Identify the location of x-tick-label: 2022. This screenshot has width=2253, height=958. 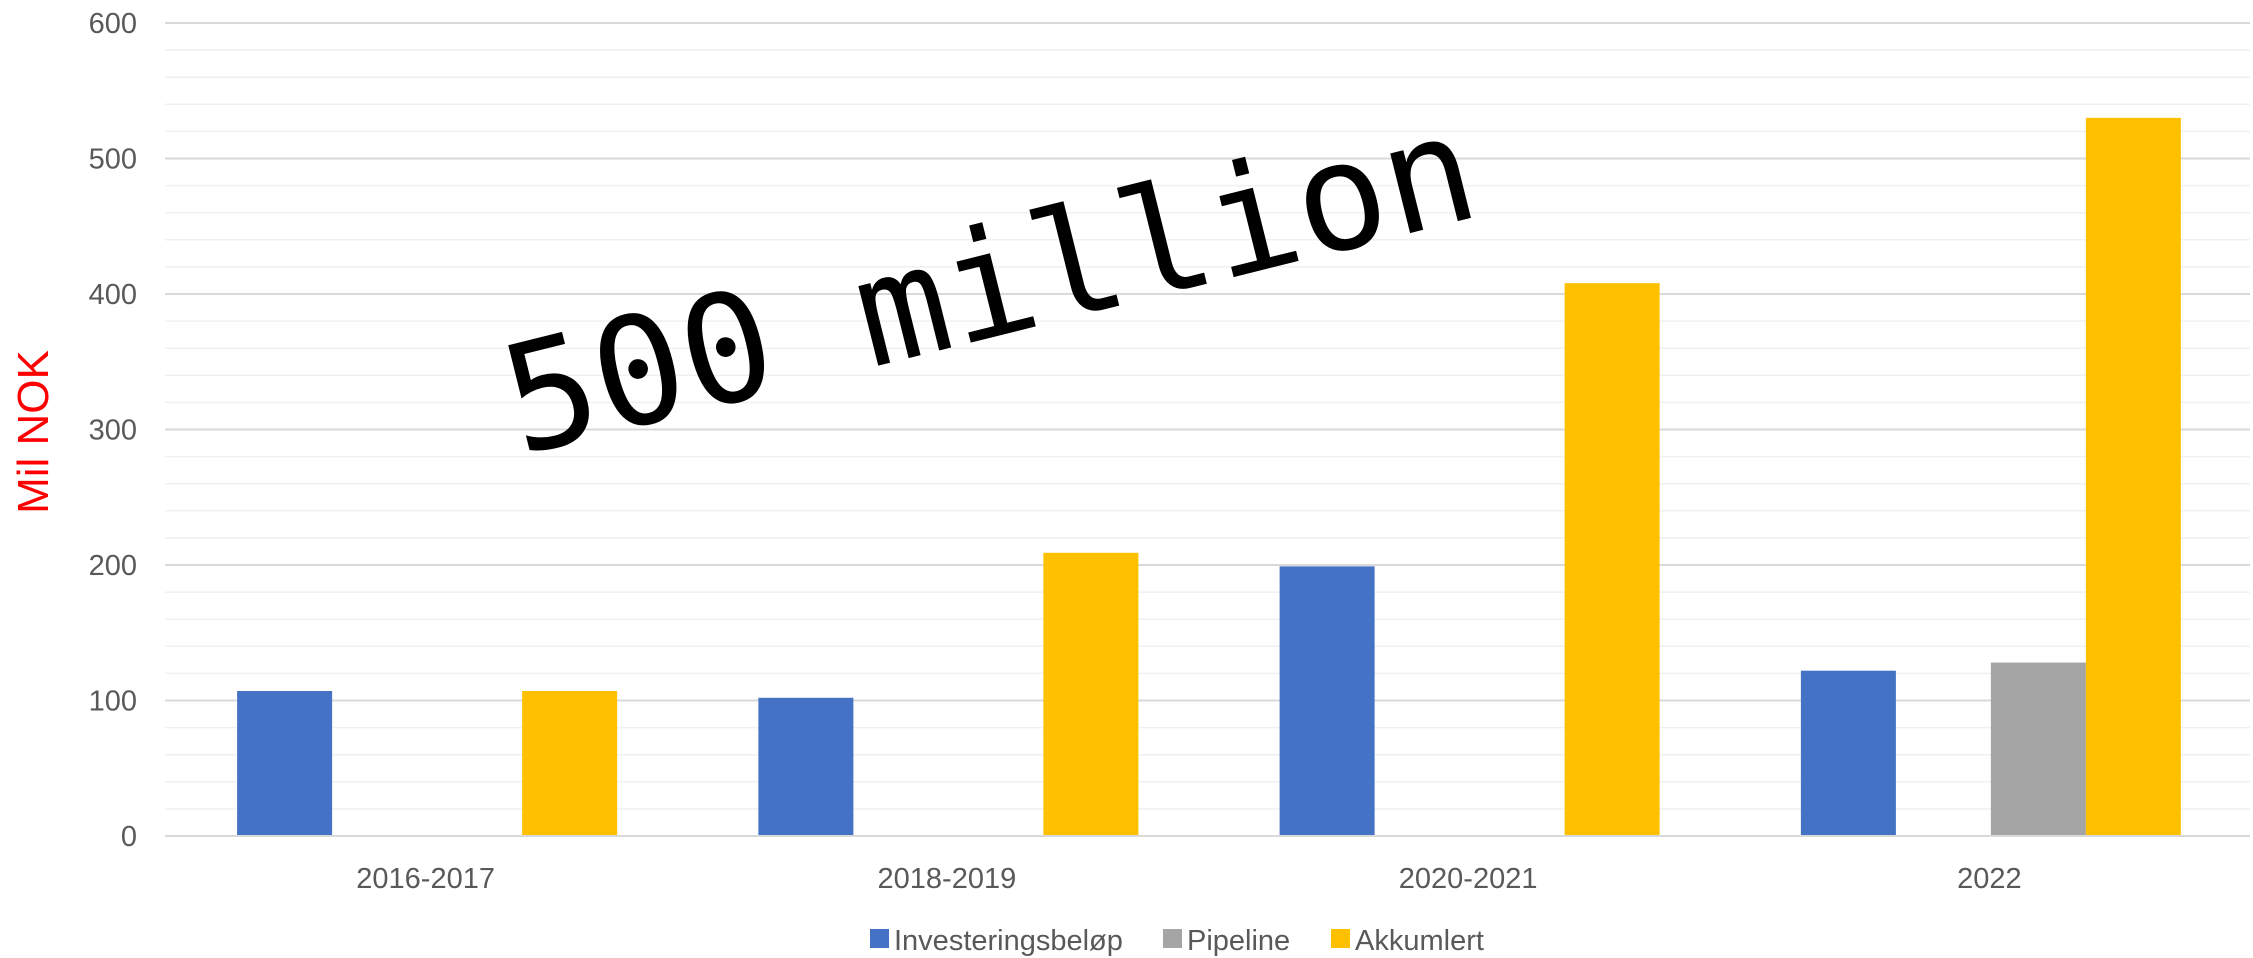
(1989, 879).